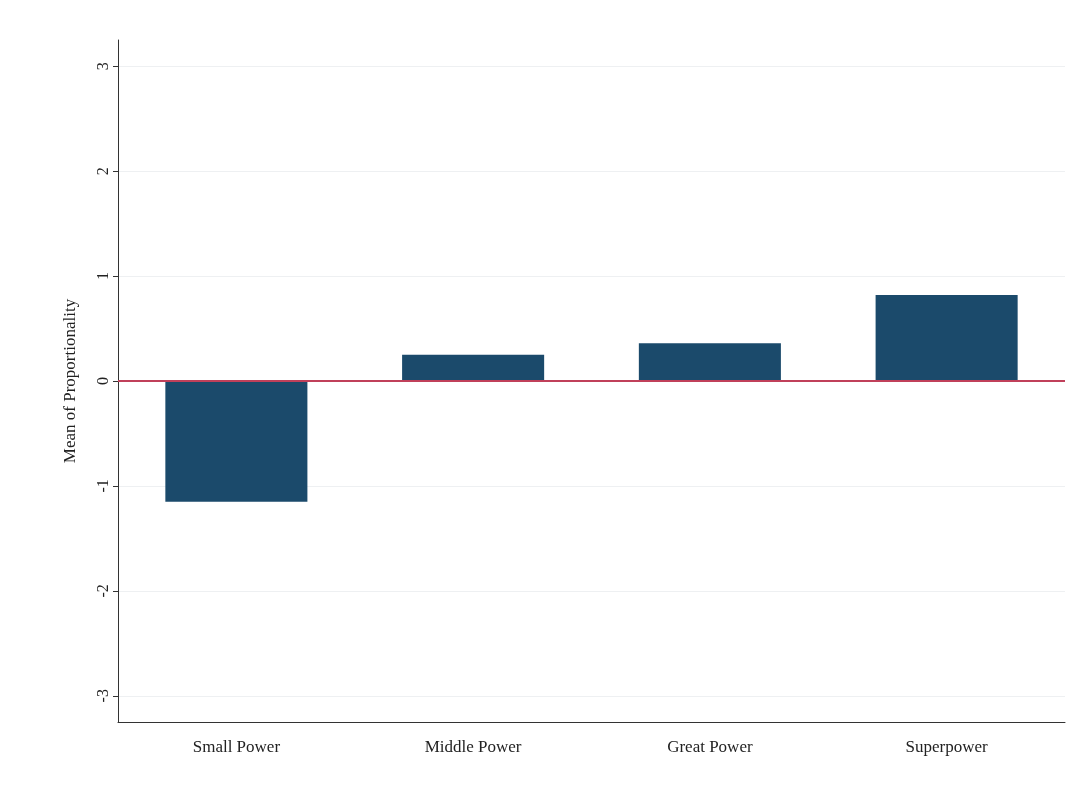 Image resolution: width=1081 pixels, height=788 pixels. What do you see at coordinates (102, 171) in the screenshot?
I see `y-tick-label: 2` at bounding box center [102, 171].